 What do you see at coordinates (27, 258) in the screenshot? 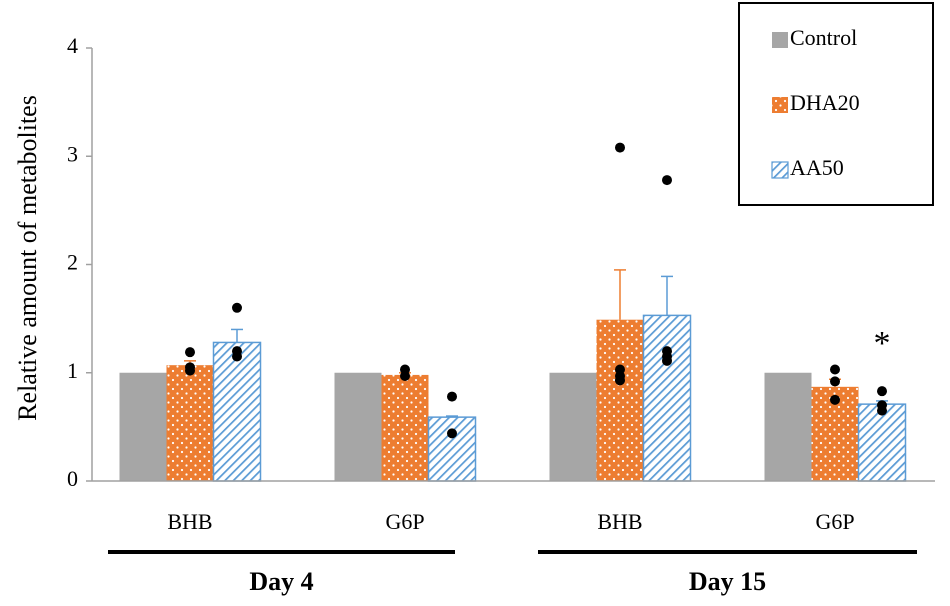
I see `y-axis-label: Relative amount of metabolites` at bounding box center [27, 258].